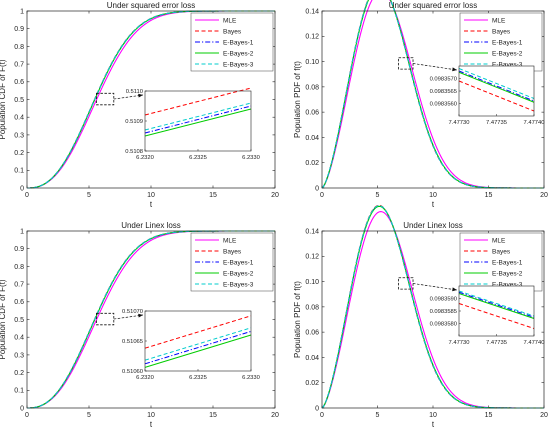 Image resolution: width=550 pixels, height=434 pixels. Describe the element at coordinates (312, 163) in the screenshot. I see `y-tick-label: 0.02` at that location.